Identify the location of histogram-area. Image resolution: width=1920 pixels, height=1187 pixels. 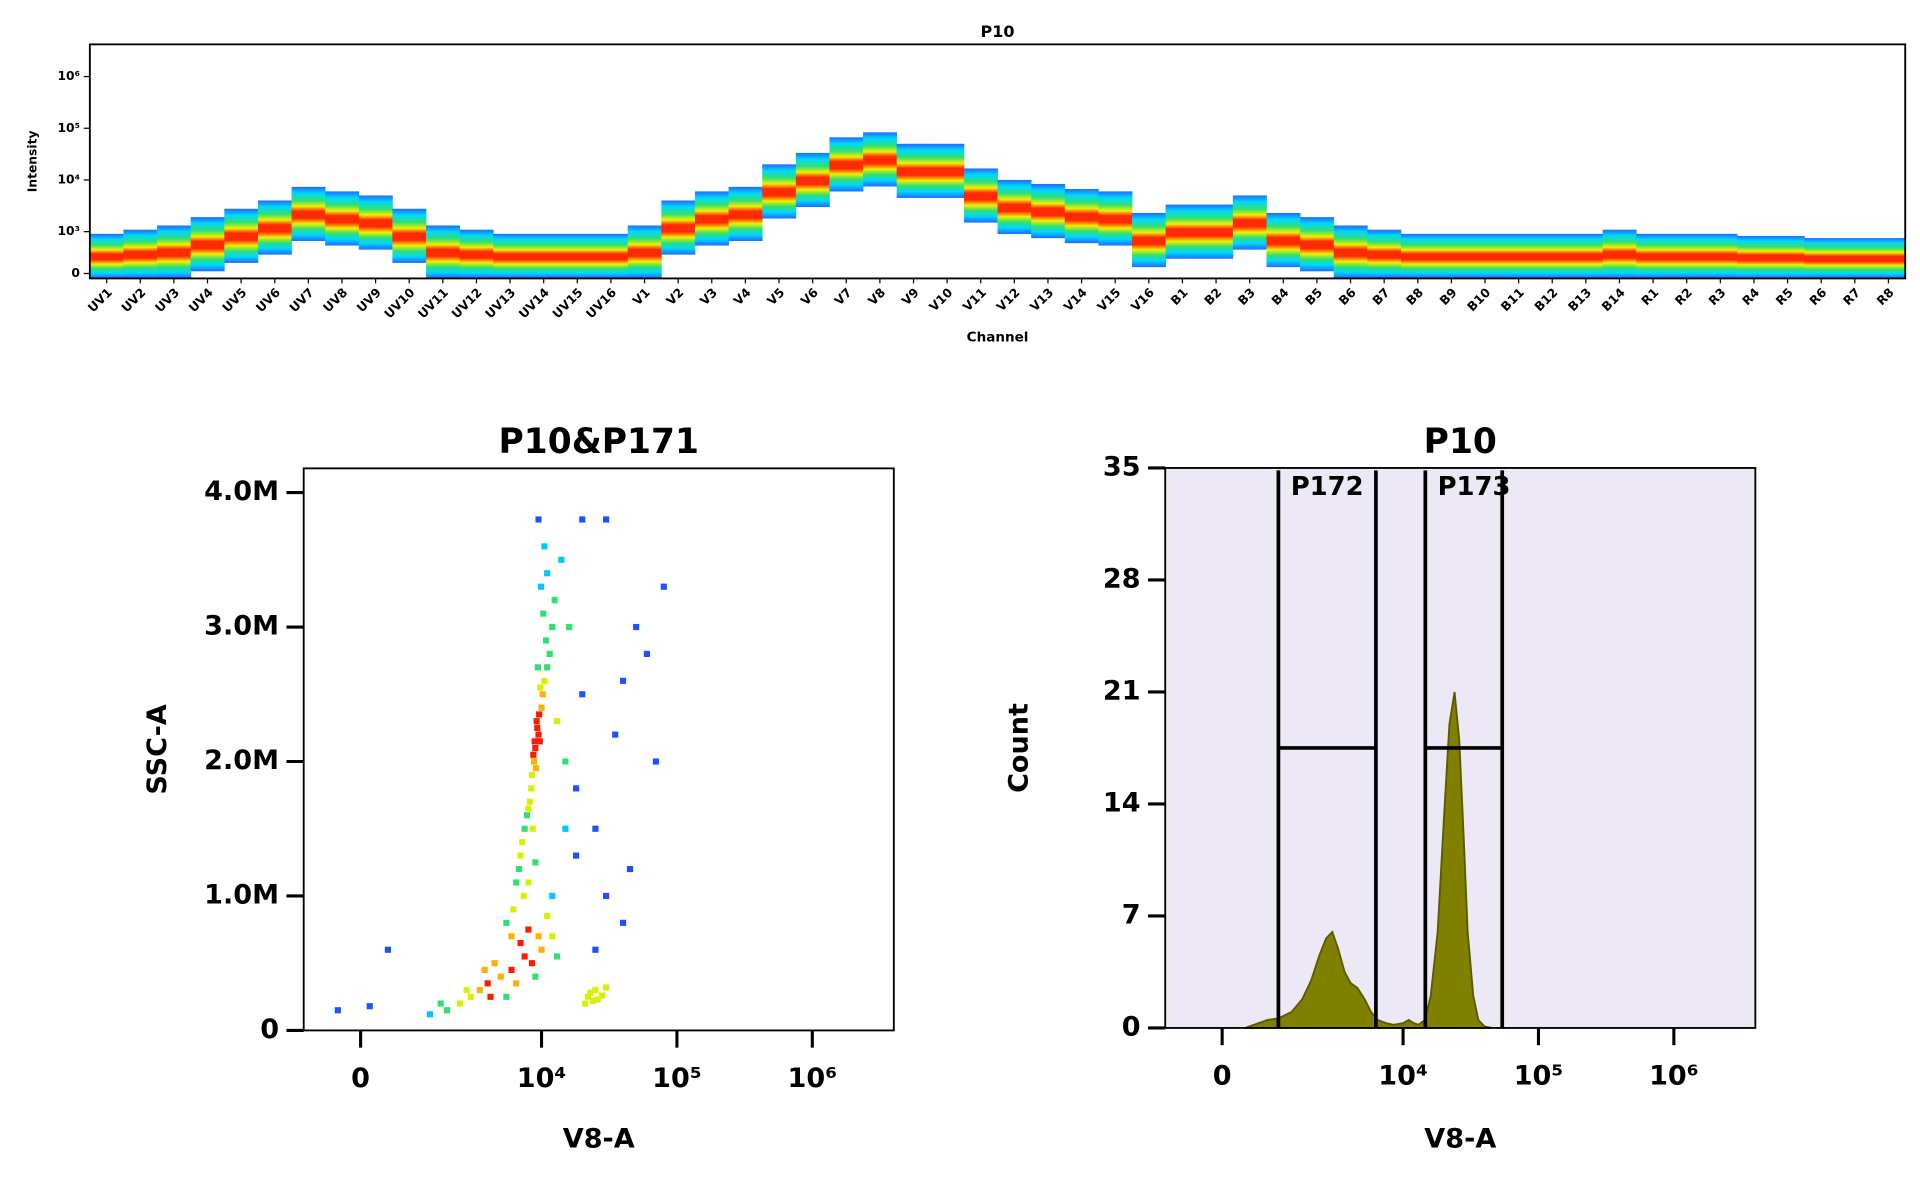
(1368, 860).